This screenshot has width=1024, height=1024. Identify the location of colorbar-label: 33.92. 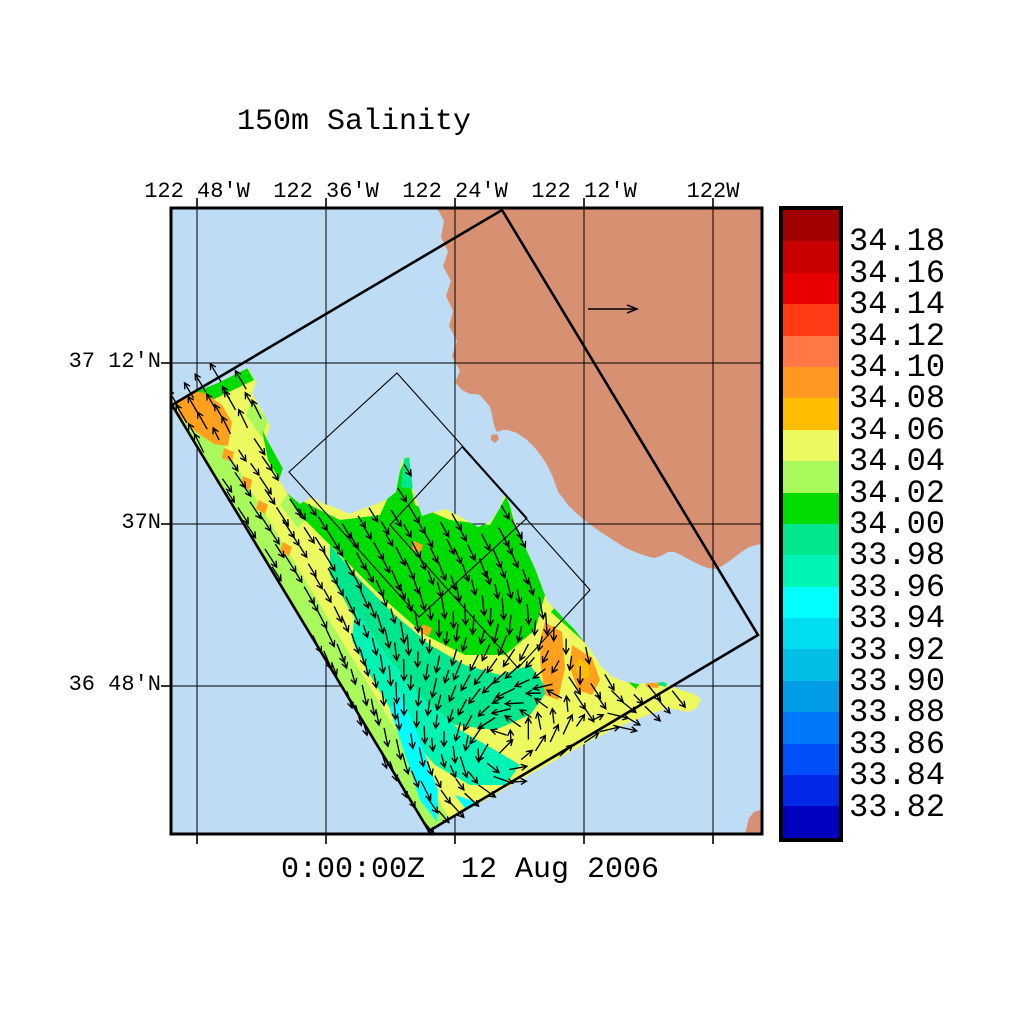
(897, 650).